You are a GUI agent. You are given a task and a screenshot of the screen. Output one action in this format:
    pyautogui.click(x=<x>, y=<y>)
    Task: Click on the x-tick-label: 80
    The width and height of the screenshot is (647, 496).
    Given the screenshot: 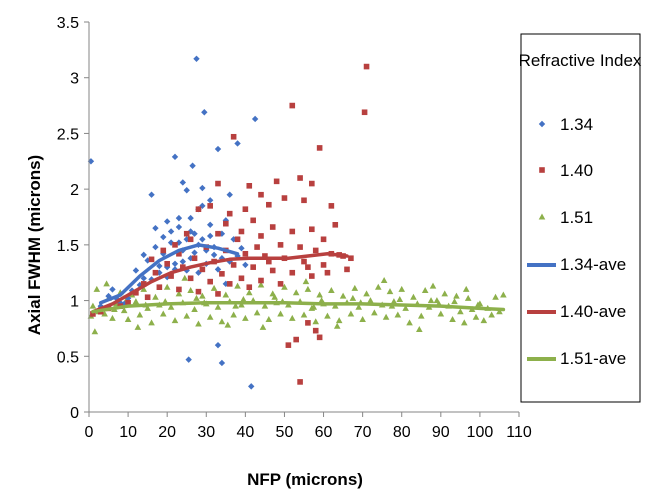 What is the action you would take?
    pyautogui.click(x=402, y=432)
    